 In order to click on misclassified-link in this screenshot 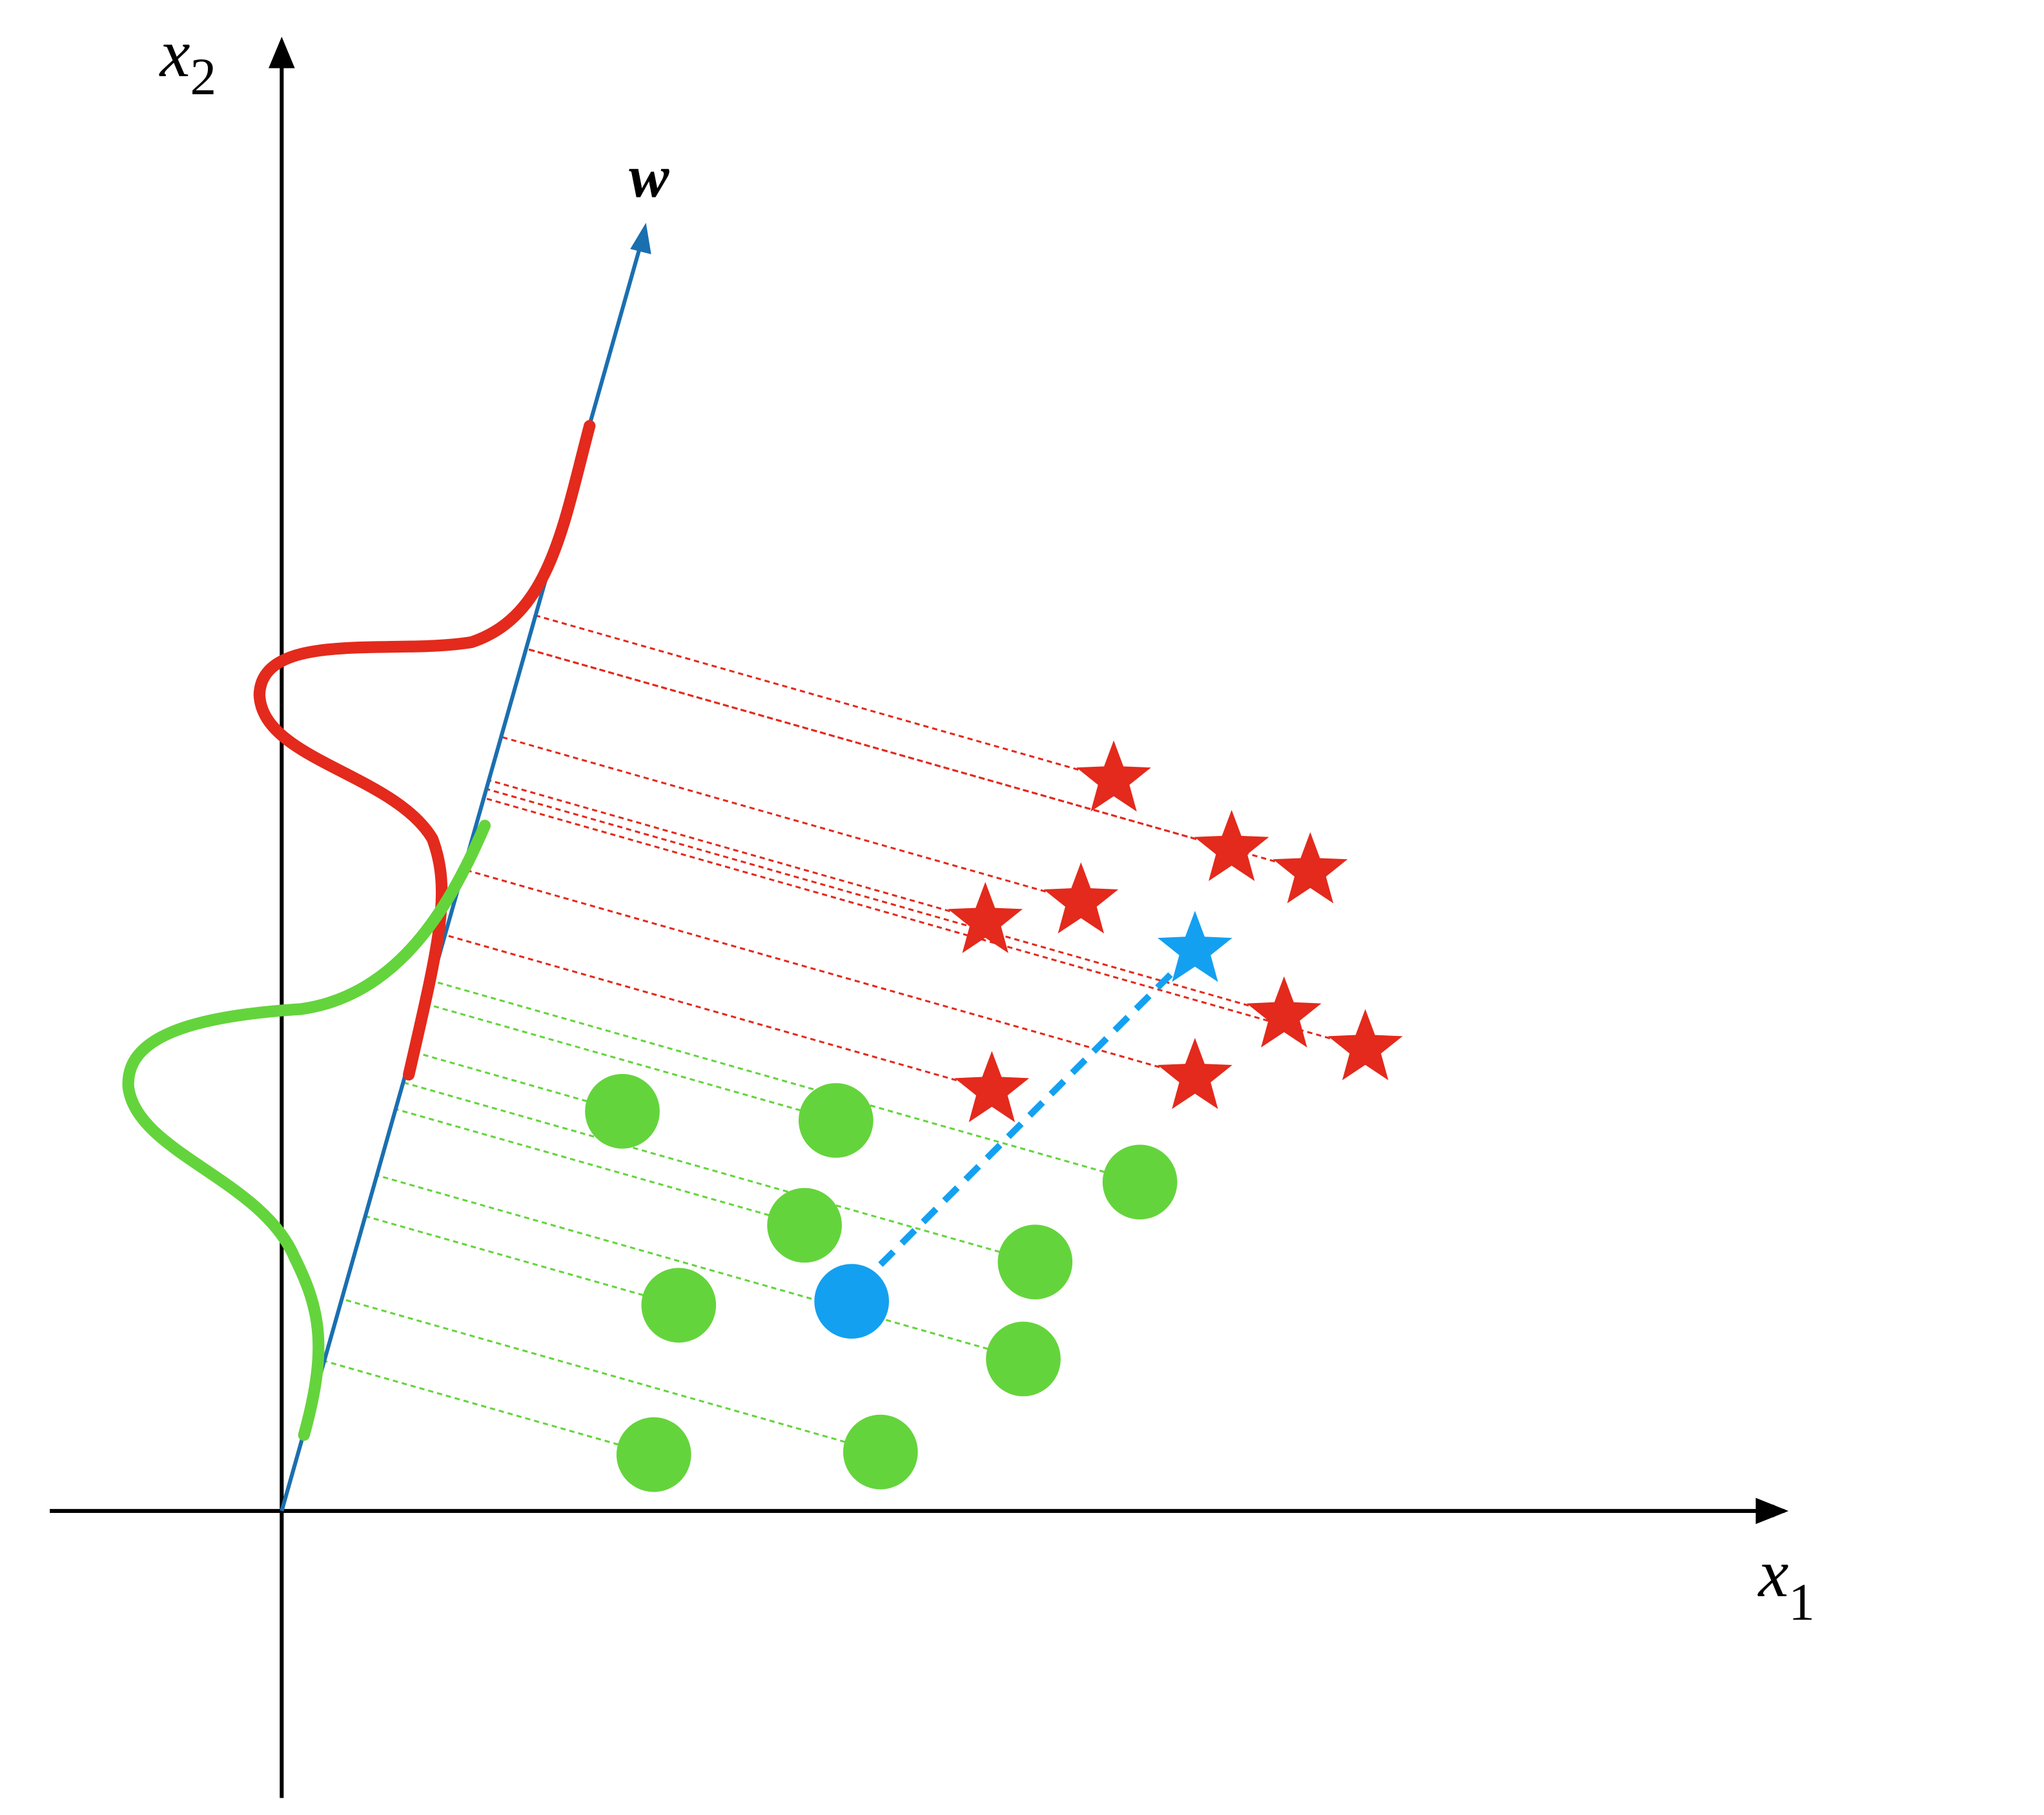, I will do `click(1026, 1118)`.